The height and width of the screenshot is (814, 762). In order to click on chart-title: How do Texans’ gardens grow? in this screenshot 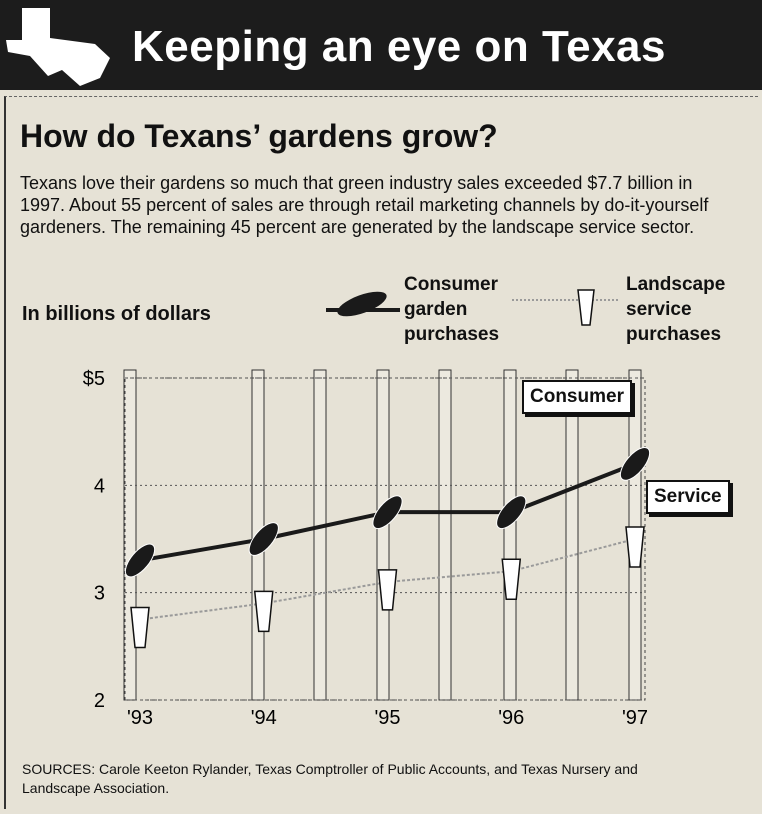, I will do `click(259, 136)`.